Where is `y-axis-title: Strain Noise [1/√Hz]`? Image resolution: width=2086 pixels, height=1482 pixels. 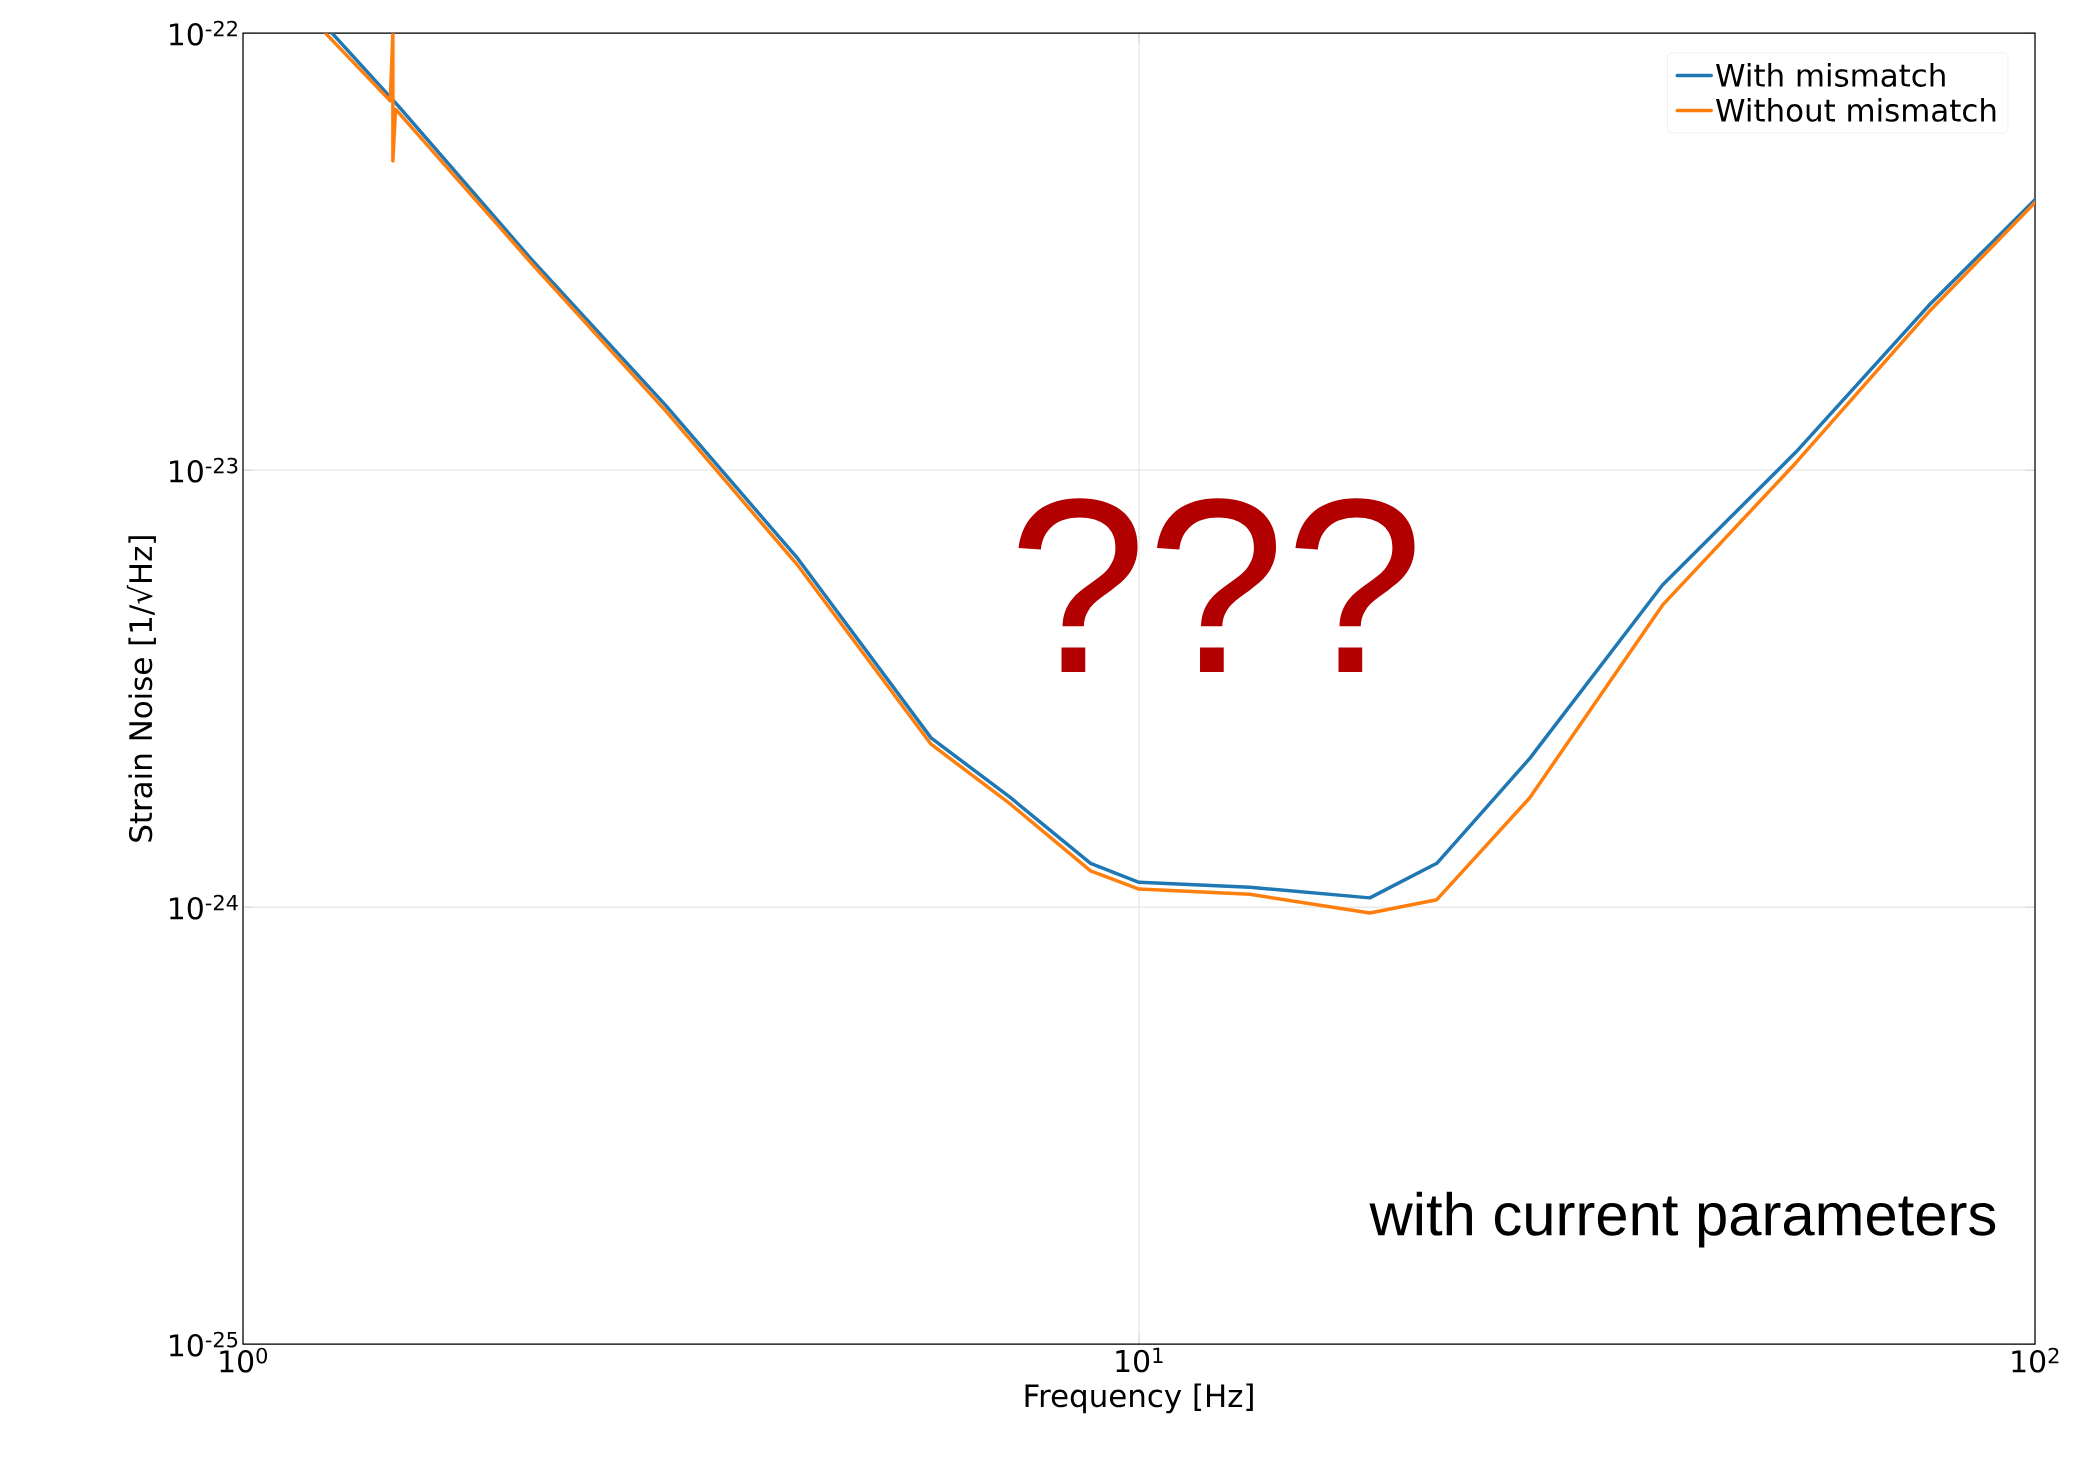 y-axis-title: Strain Noise [1/√Hz] is located at coordinates (141, 689).